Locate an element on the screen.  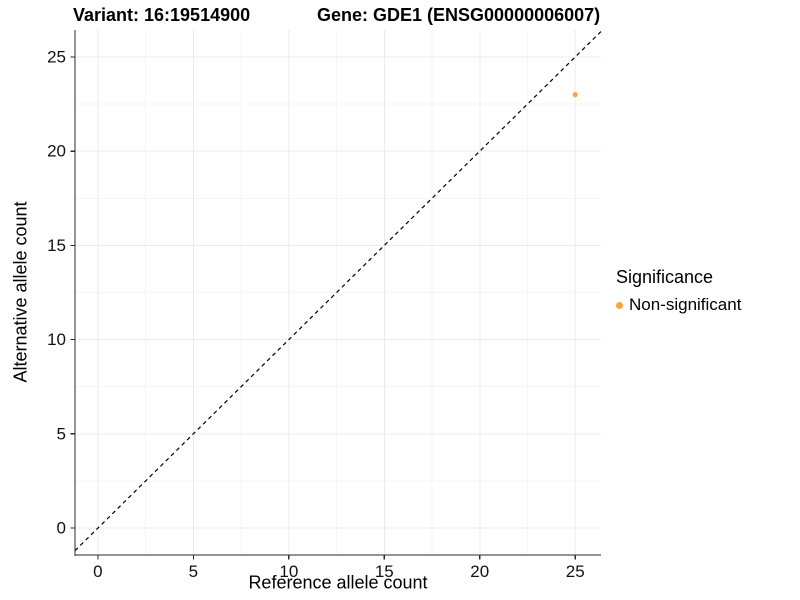
x-axis-label: Reference allele count is located at coordinates (338, 582).